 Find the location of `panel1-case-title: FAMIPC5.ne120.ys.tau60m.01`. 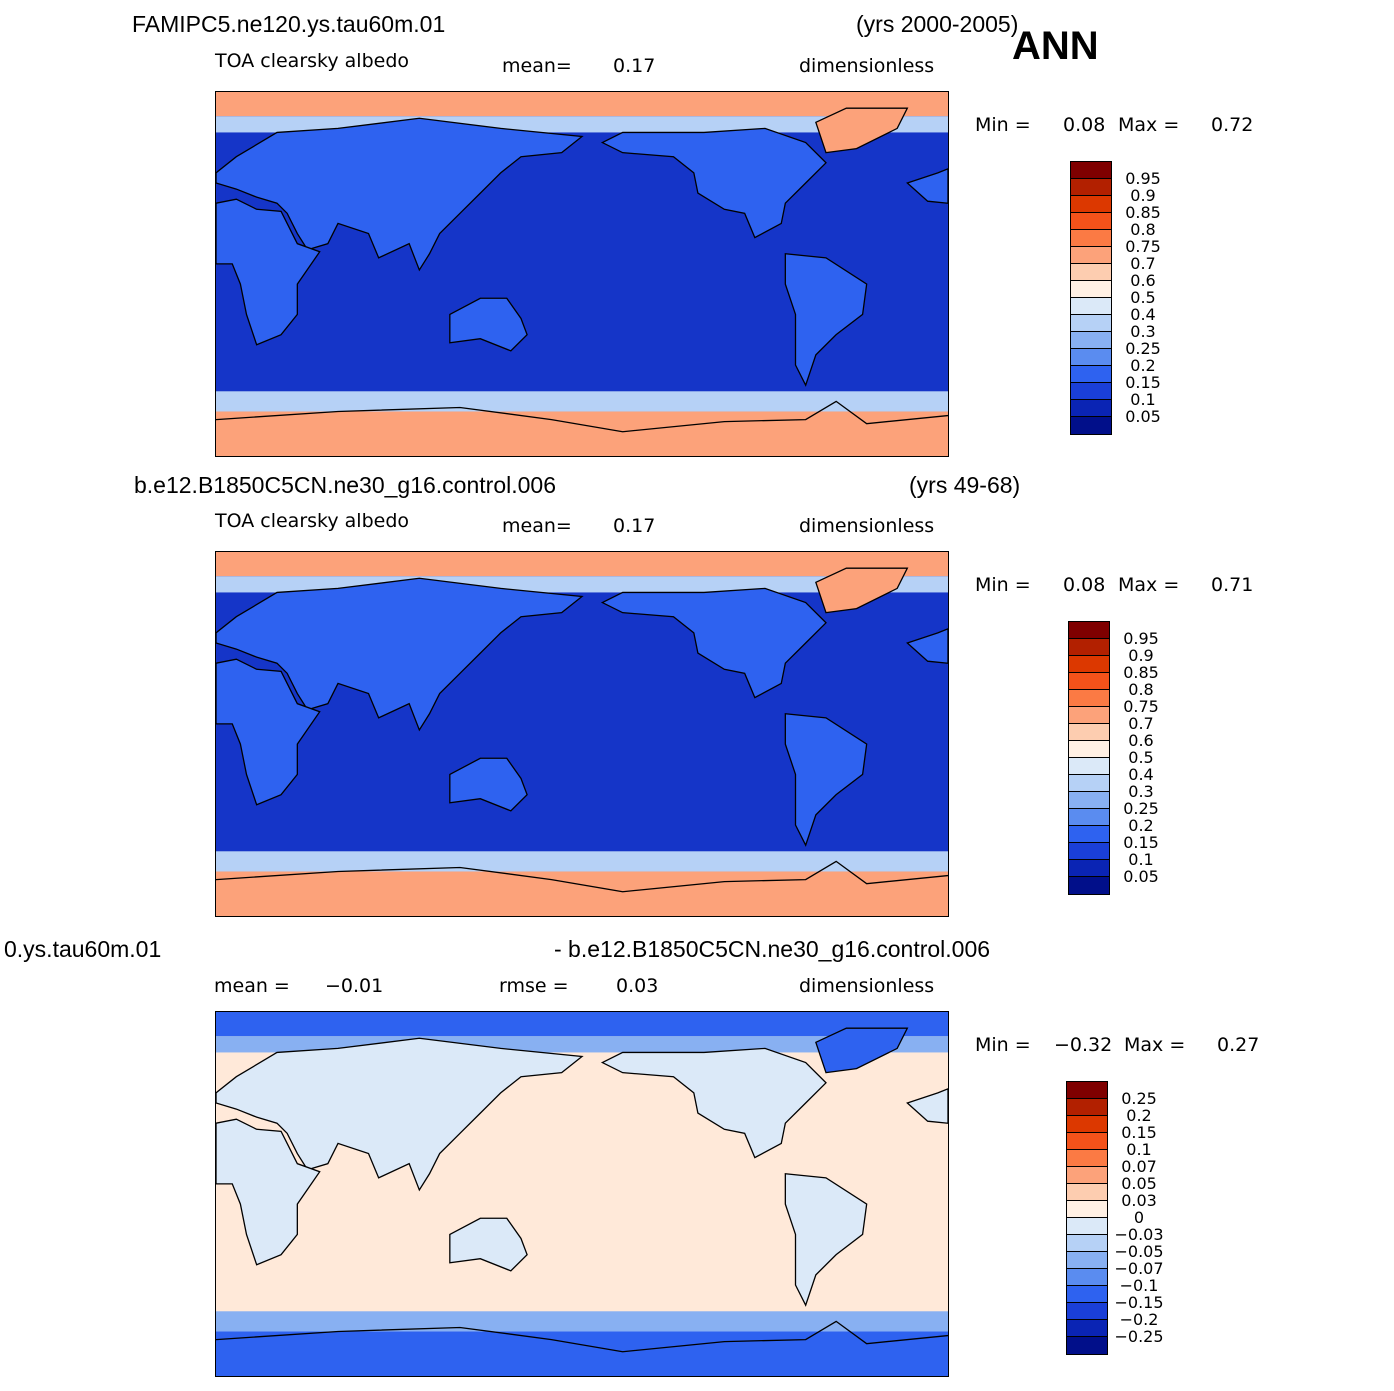

panel1-case-title: FAMIPC5.ne120.ys.tau60m.01 is located at coordinates (289, 24).